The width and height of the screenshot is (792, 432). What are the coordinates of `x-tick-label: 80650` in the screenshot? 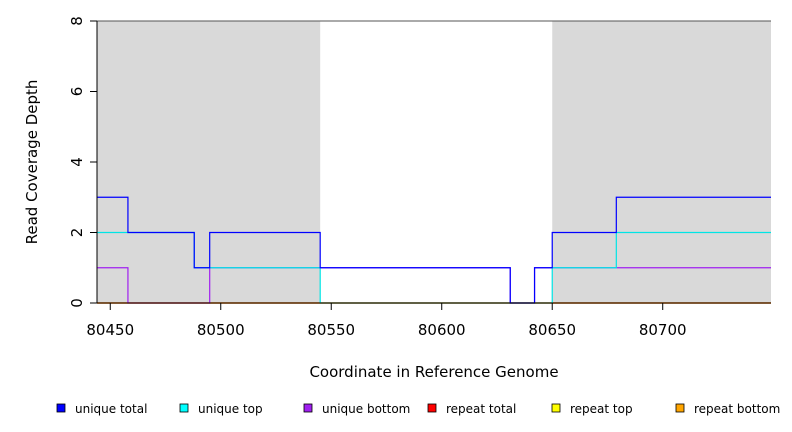 It's located at (552, 330).